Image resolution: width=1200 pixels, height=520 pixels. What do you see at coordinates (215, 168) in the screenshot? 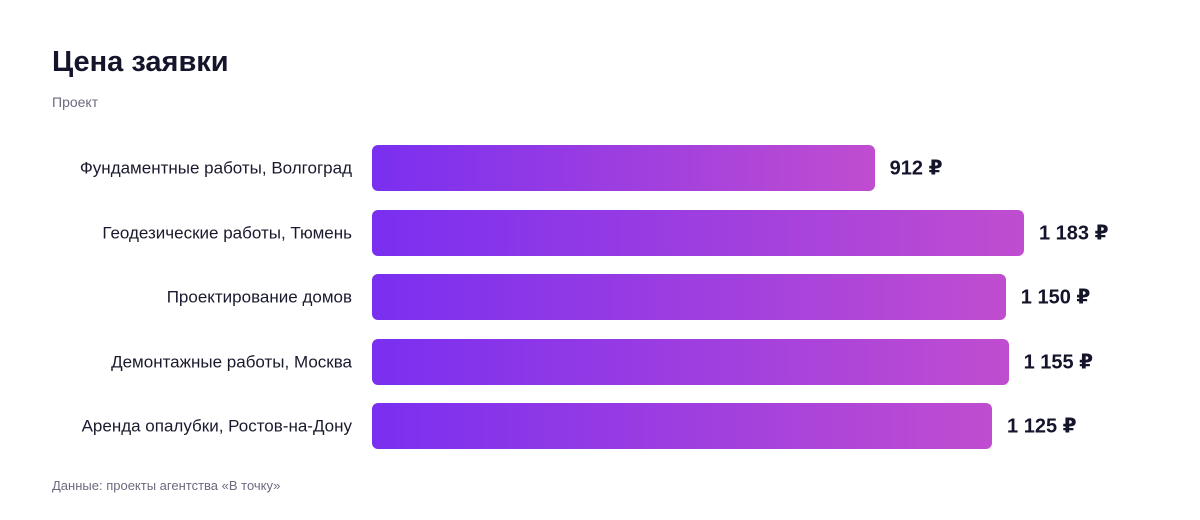
I see `category-label: Фундаментные работы, Волгоград` at bounding box center [215, 168].